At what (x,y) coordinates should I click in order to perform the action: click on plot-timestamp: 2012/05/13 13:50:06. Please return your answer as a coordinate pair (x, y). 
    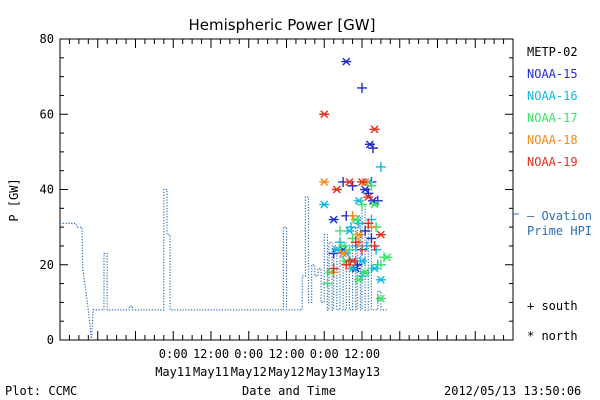
    Looking at the image, I should click on (512, 391).